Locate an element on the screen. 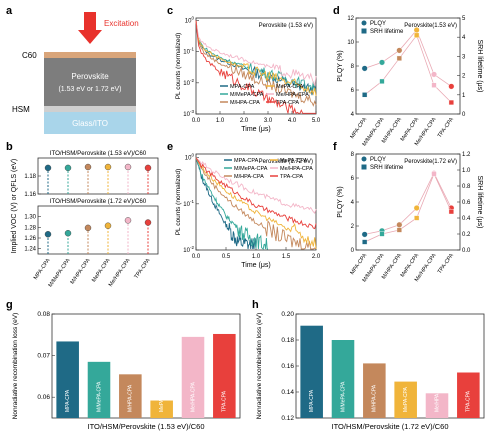  panel-d-legend-label: SRH lifetime is located at coordinates (387, 32).